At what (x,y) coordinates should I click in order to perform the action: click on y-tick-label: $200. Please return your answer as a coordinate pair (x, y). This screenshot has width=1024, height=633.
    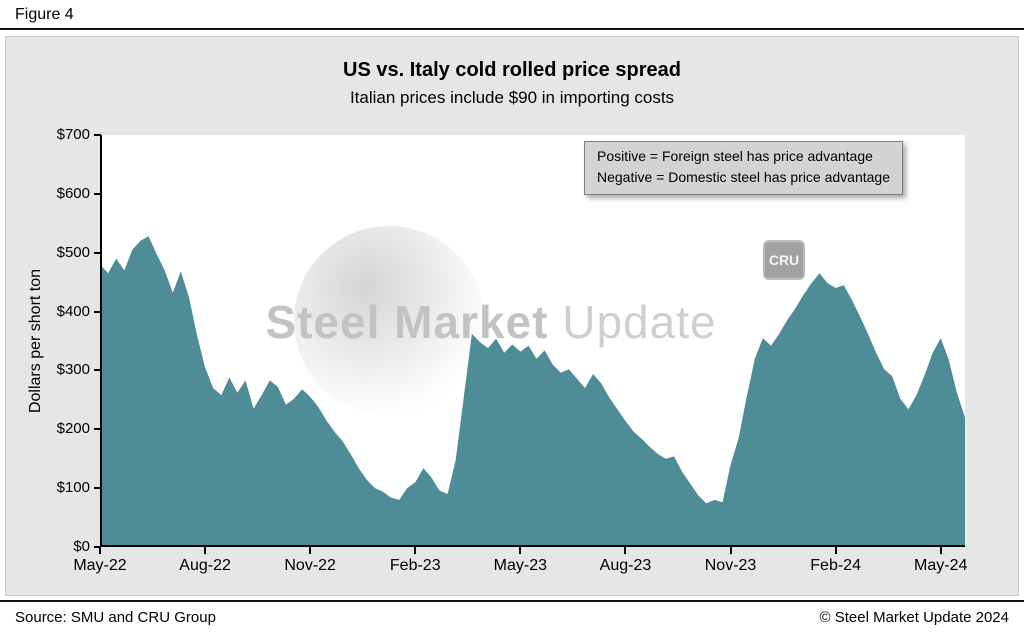
    Looking at the image, I should click on (73, 429).